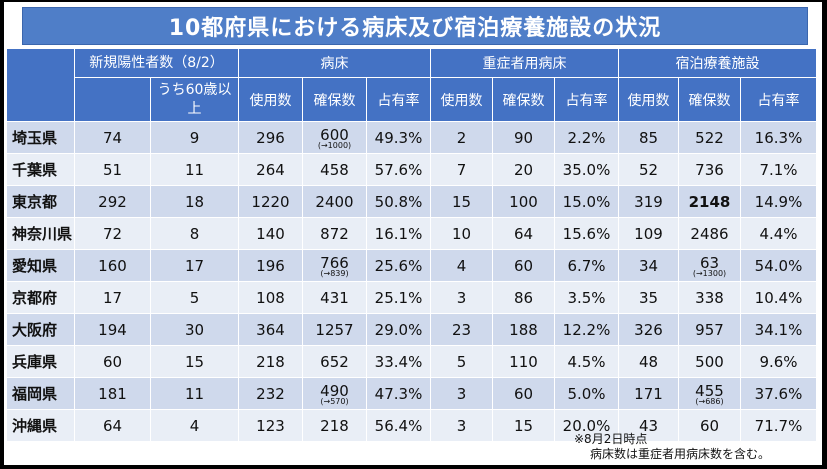  Describe the element at coordinates (398, 99) in the screenshot. I see `beds-rate-header: 占有率` at that location.